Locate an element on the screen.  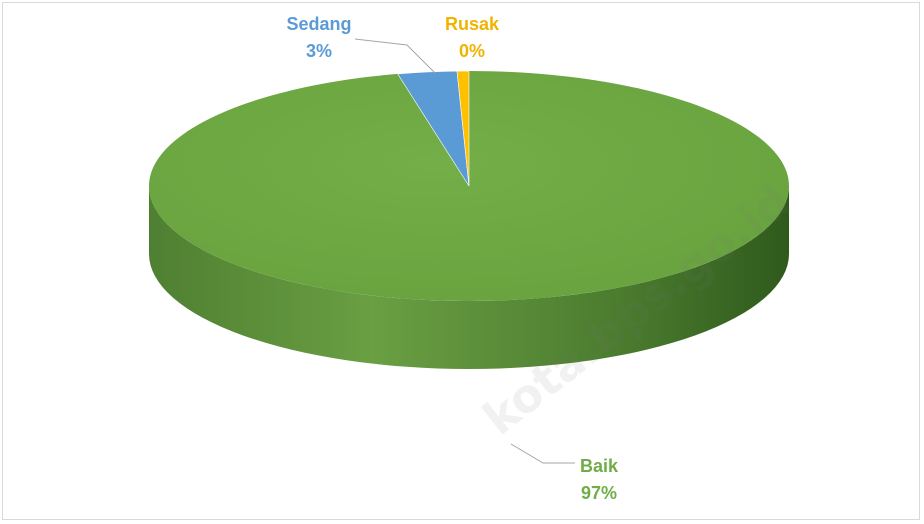
leader-line-sedang is located at coordinates (395, 56).